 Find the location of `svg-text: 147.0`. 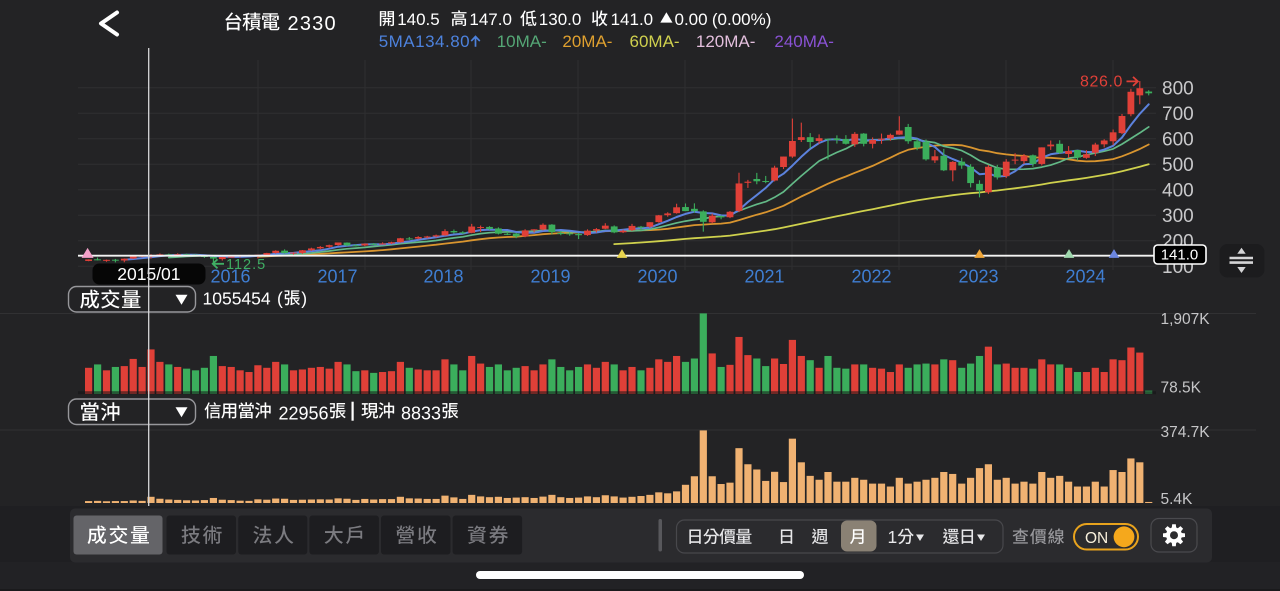

svg-text: 147.0 is located at coordinates (490, 19).